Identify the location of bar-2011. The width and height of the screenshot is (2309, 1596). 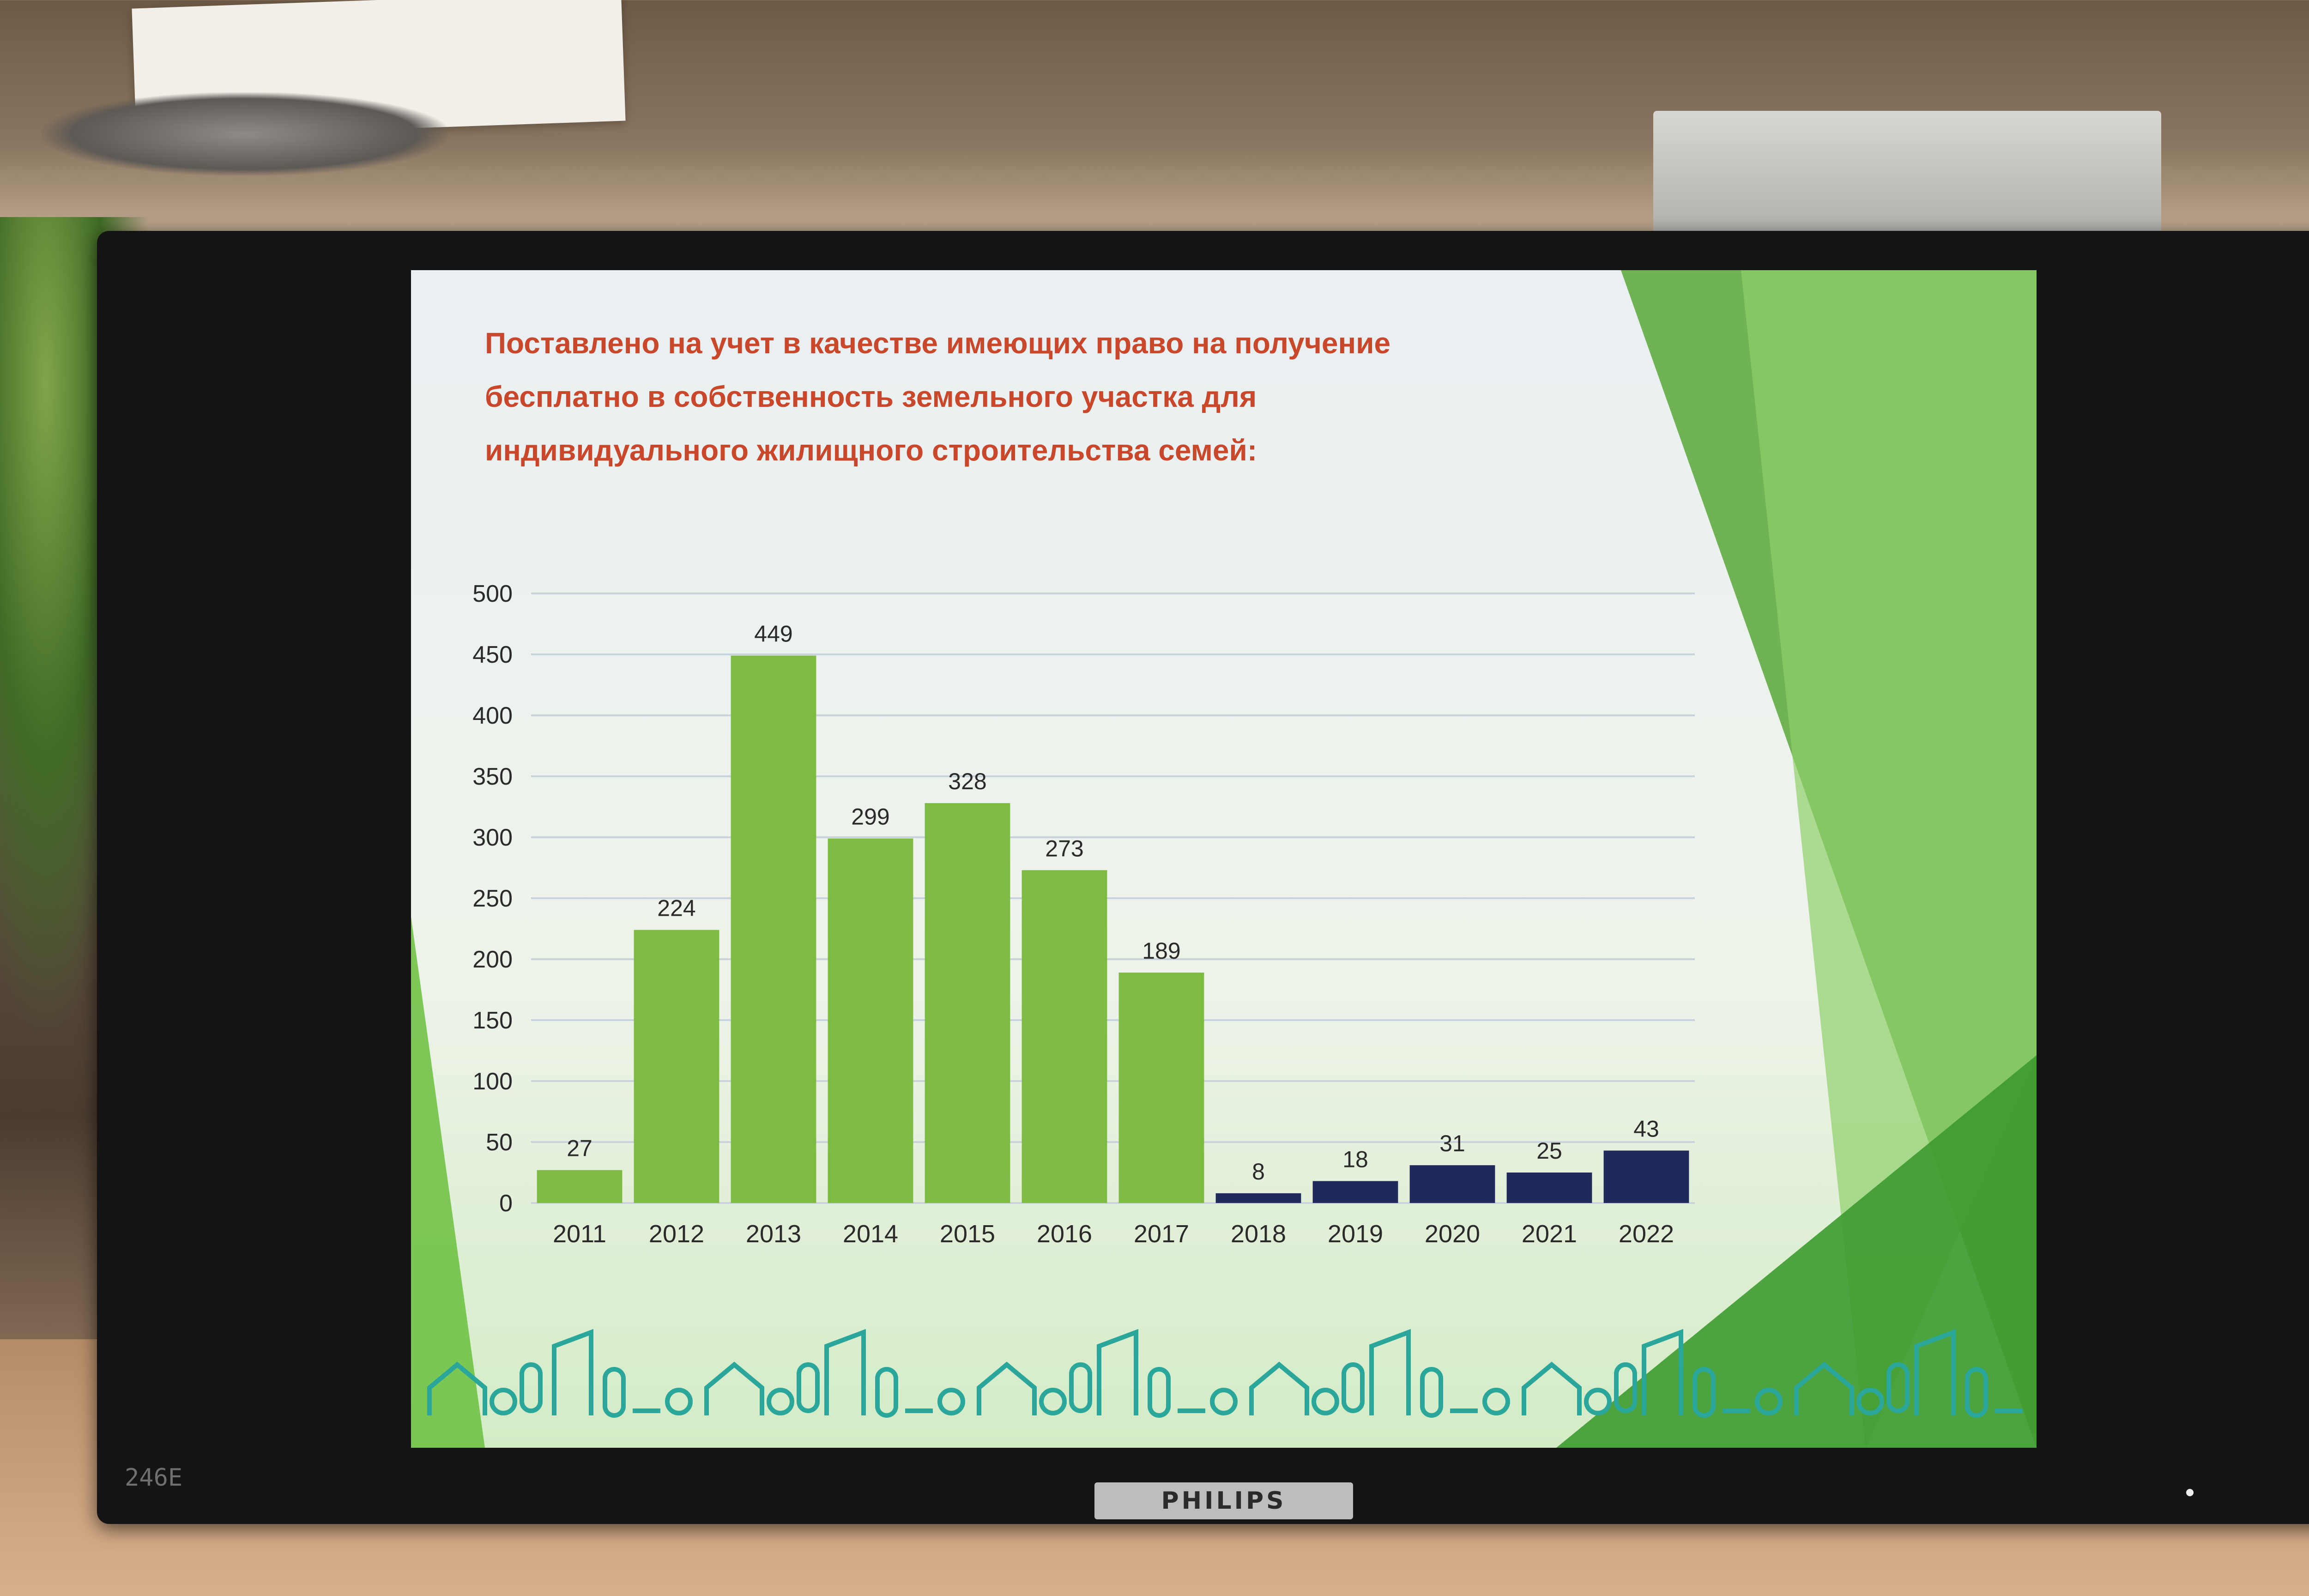
(580, 1186).